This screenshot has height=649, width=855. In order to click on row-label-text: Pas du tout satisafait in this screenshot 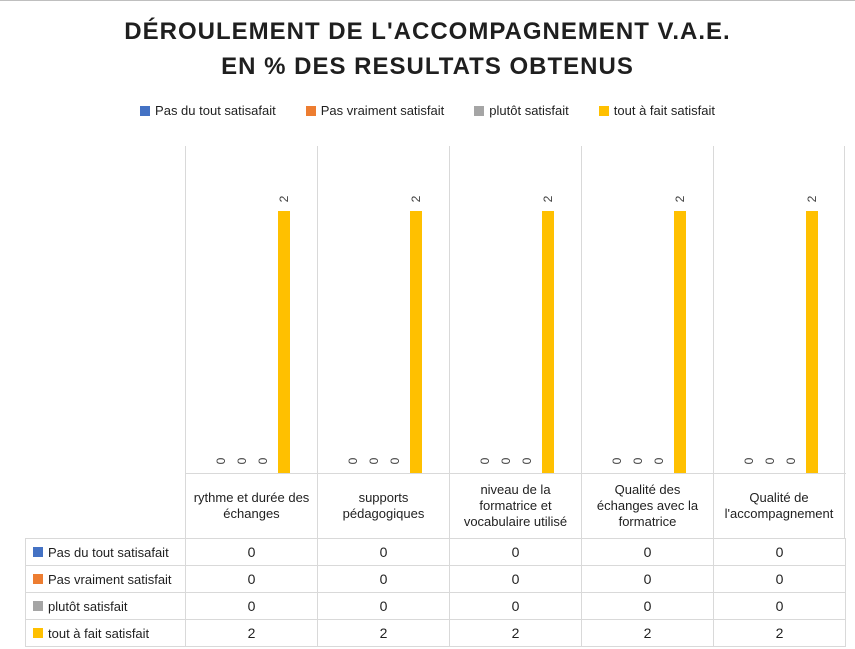, I will do `click(108, 552)`.